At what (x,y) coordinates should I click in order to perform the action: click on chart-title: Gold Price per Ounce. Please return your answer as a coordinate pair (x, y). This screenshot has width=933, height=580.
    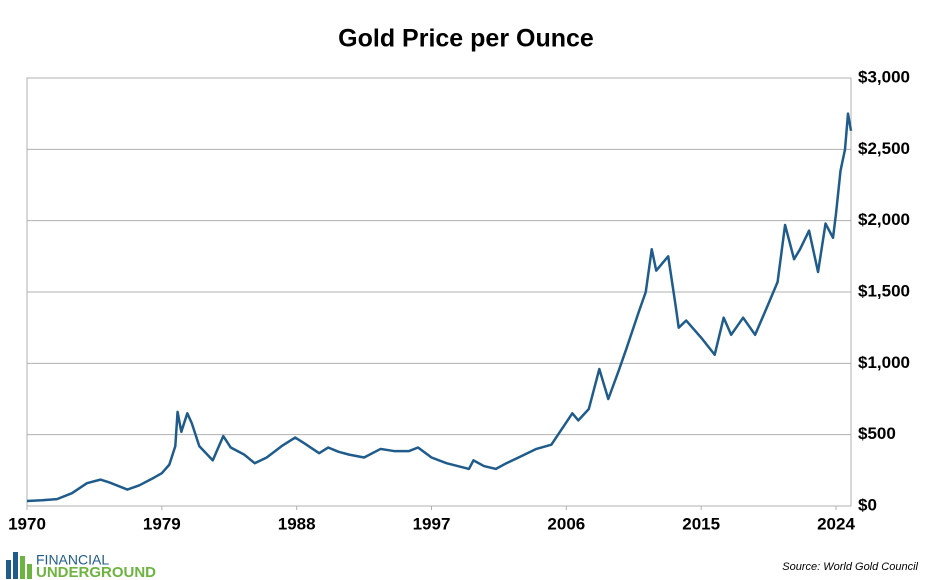
    Looking at the image, I should click on (466, 39).